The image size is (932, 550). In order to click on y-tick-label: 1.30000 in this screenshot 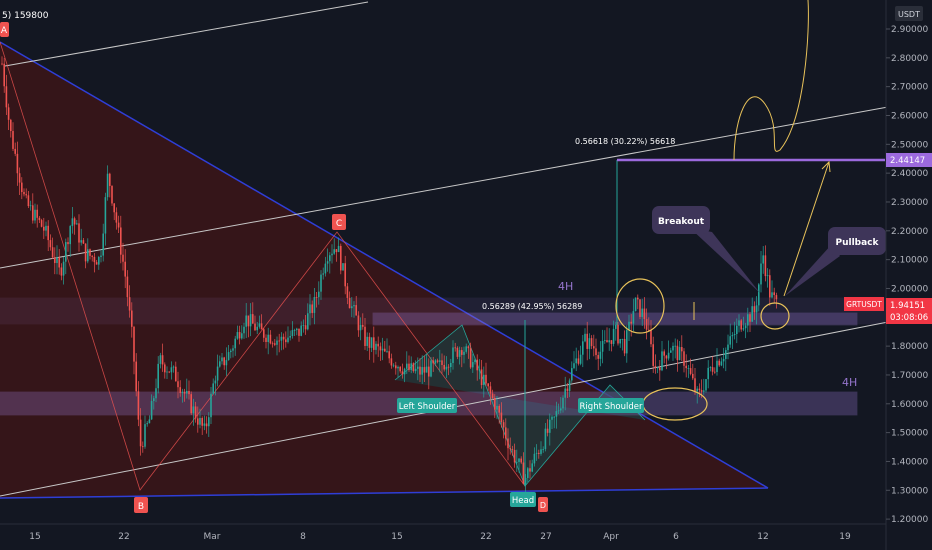, I will do `click(909, 491)`.